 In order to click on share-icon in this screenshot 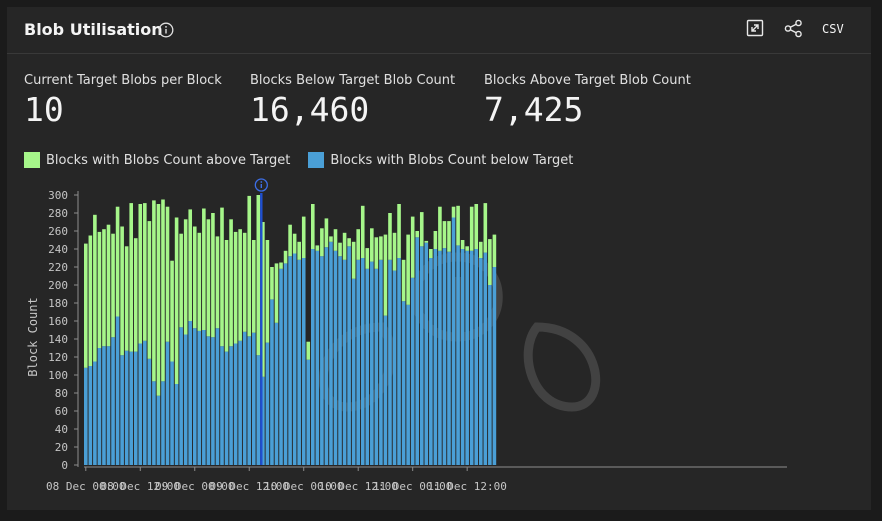, I will do `click(793, 30)`.